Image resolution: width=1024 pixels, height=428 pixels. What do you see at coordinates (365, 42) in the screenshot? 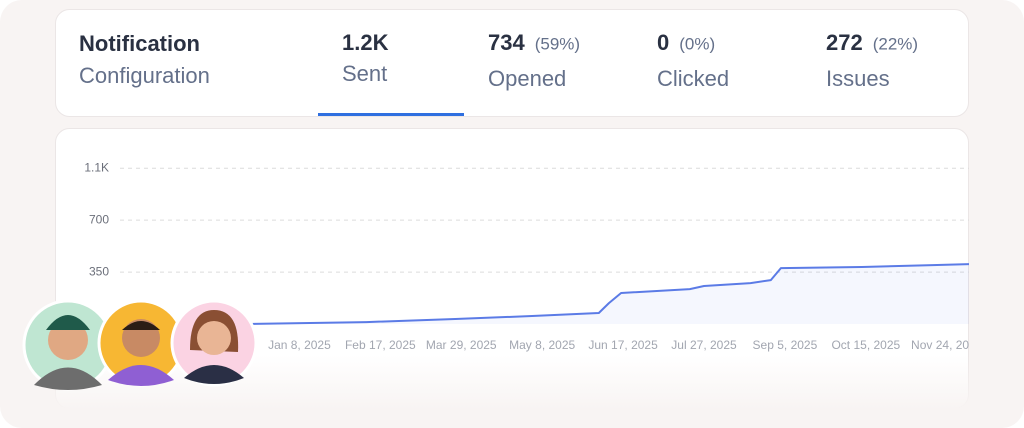
I see `stat-value: 1.2K` at bounding box center [365, 42].